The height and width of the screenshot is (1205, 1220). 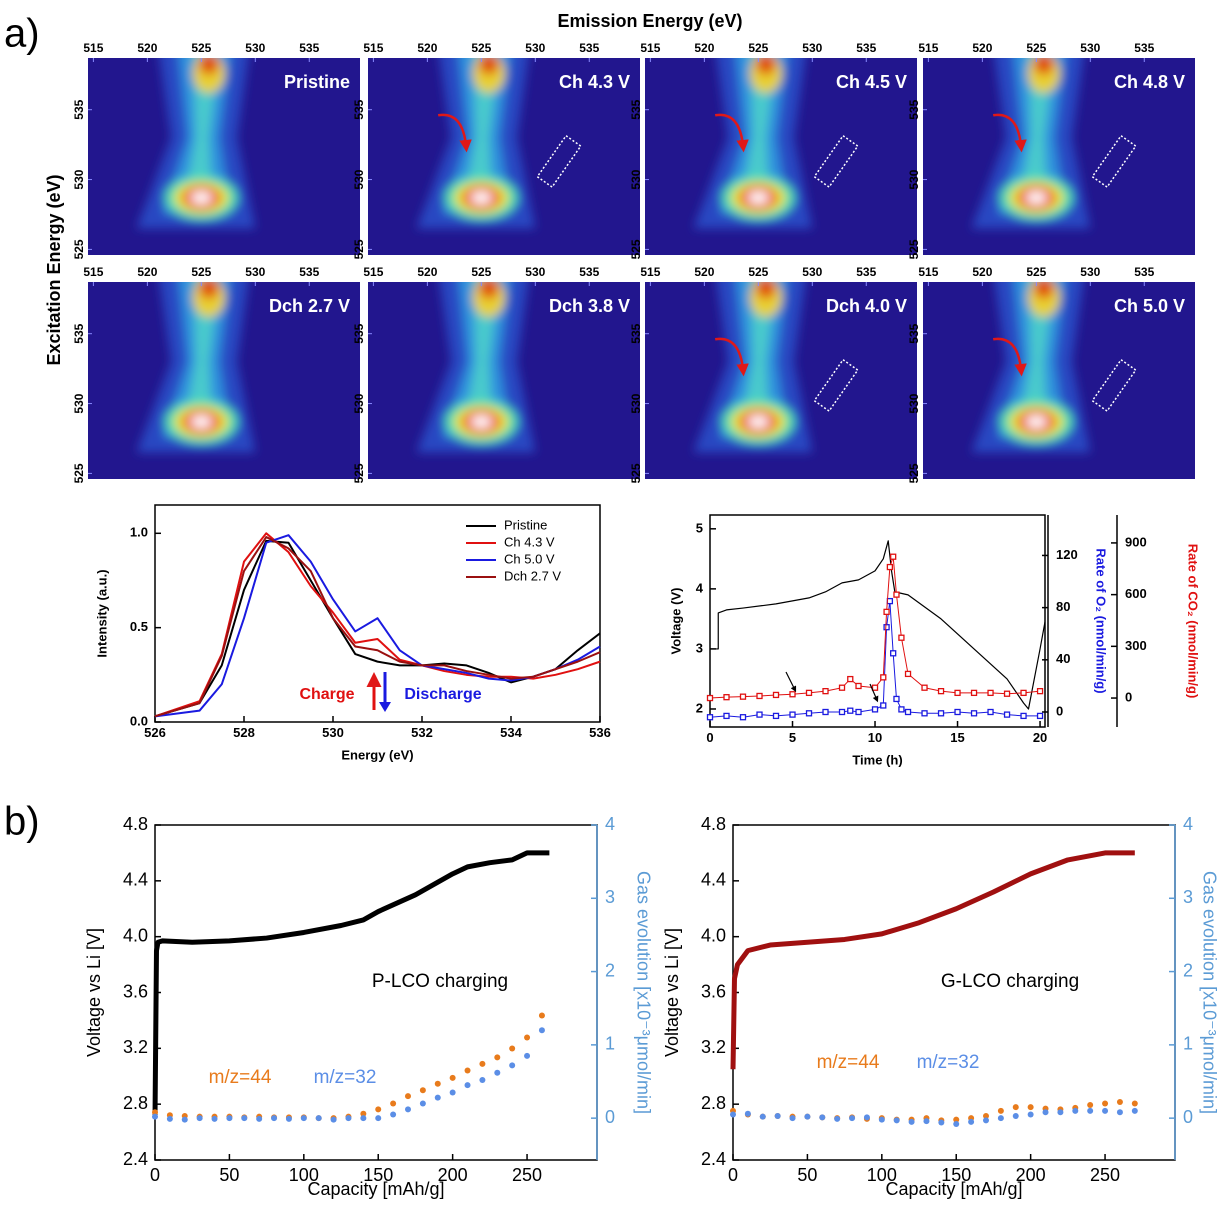 I want to click on annotation: Discharge, so click(x=442, y=694).